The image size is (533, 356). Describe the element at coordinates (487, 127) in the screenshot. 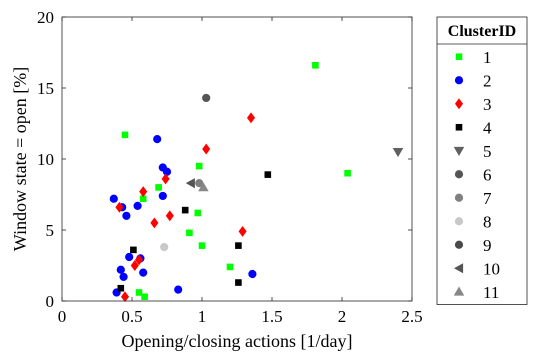

I see `legend-label: 4` at that location.